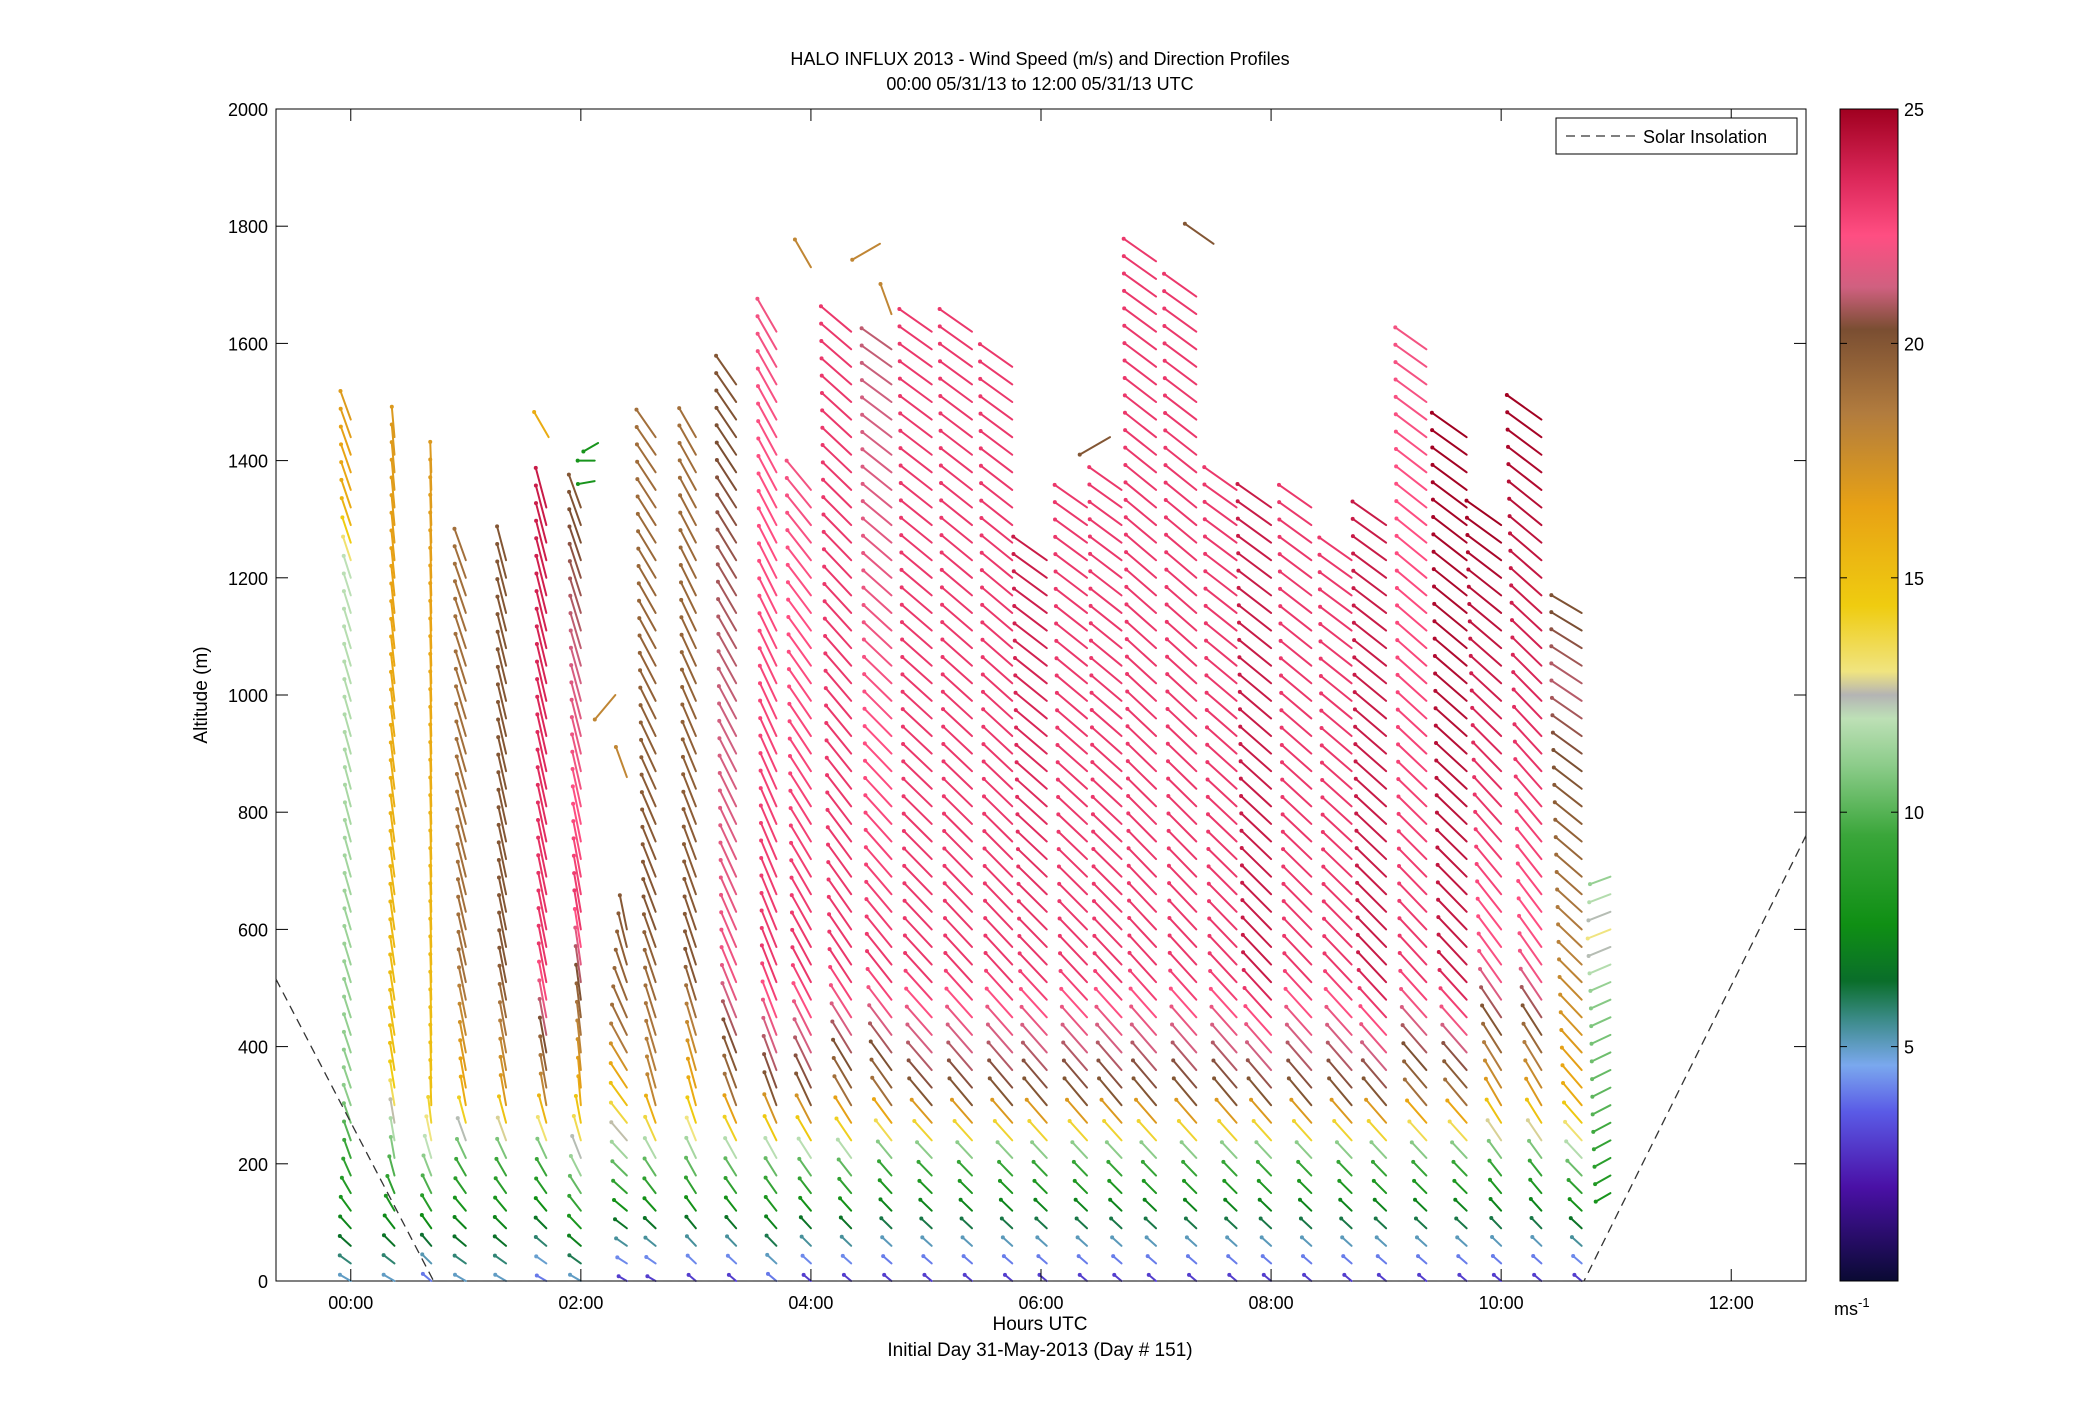  Describe the element at coordinates (1039, 84) in the screenshot. I see `chart-subtitle: 00:00 05/31/13 to 12:00 05/31/13 UTC` at that location.